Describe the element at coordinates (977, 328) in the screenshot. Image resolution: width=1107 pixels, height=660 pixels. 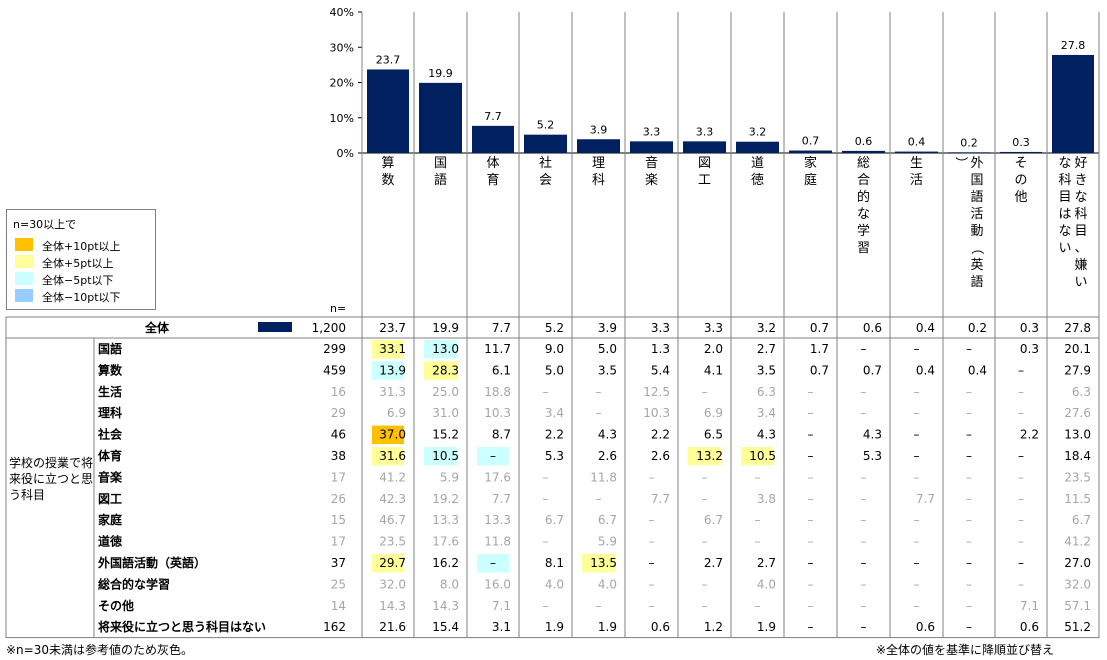
I see `total-row-value: 0.2` at that location.